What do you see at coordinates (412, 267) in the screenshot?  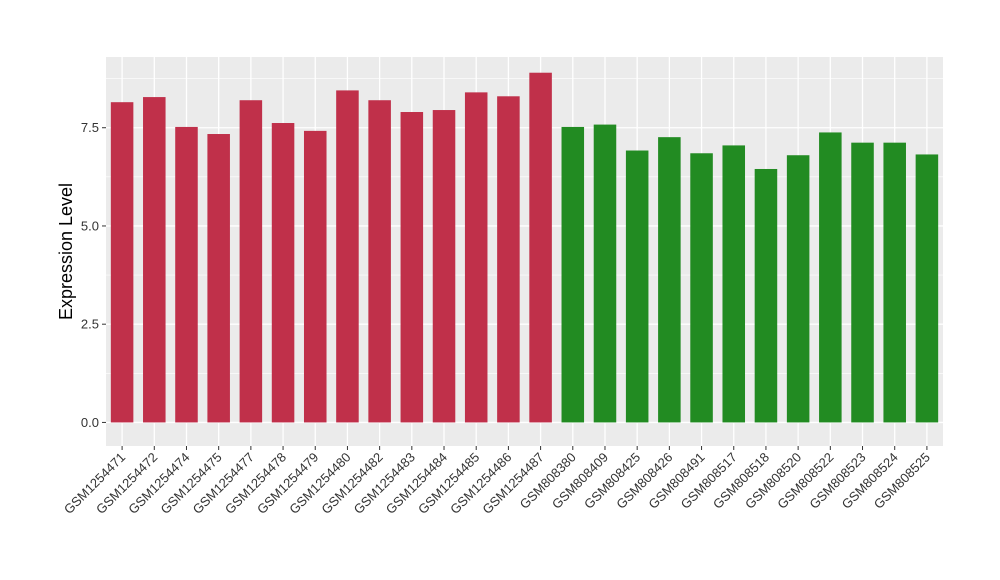 I see `bar-GSM1254483` at bounding box center [412, 267].